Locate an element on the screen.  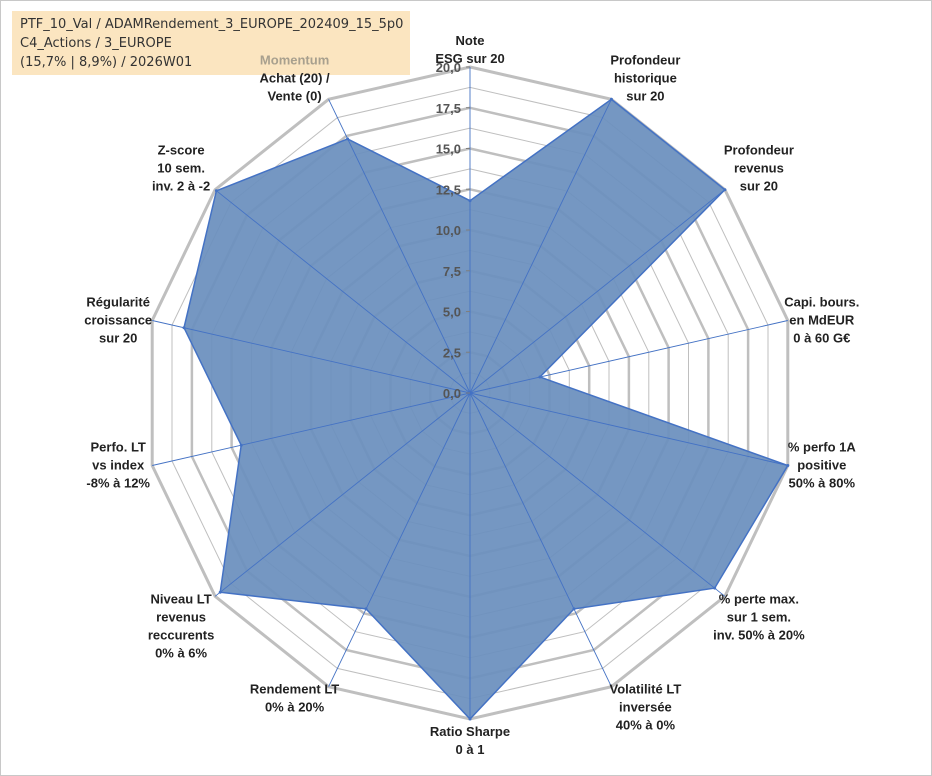
radar-ticks: 0,0 2,5 5,0 7,5 10,0 12,5 15,0 17,5 20,0 is located at coordinates (453, 230).